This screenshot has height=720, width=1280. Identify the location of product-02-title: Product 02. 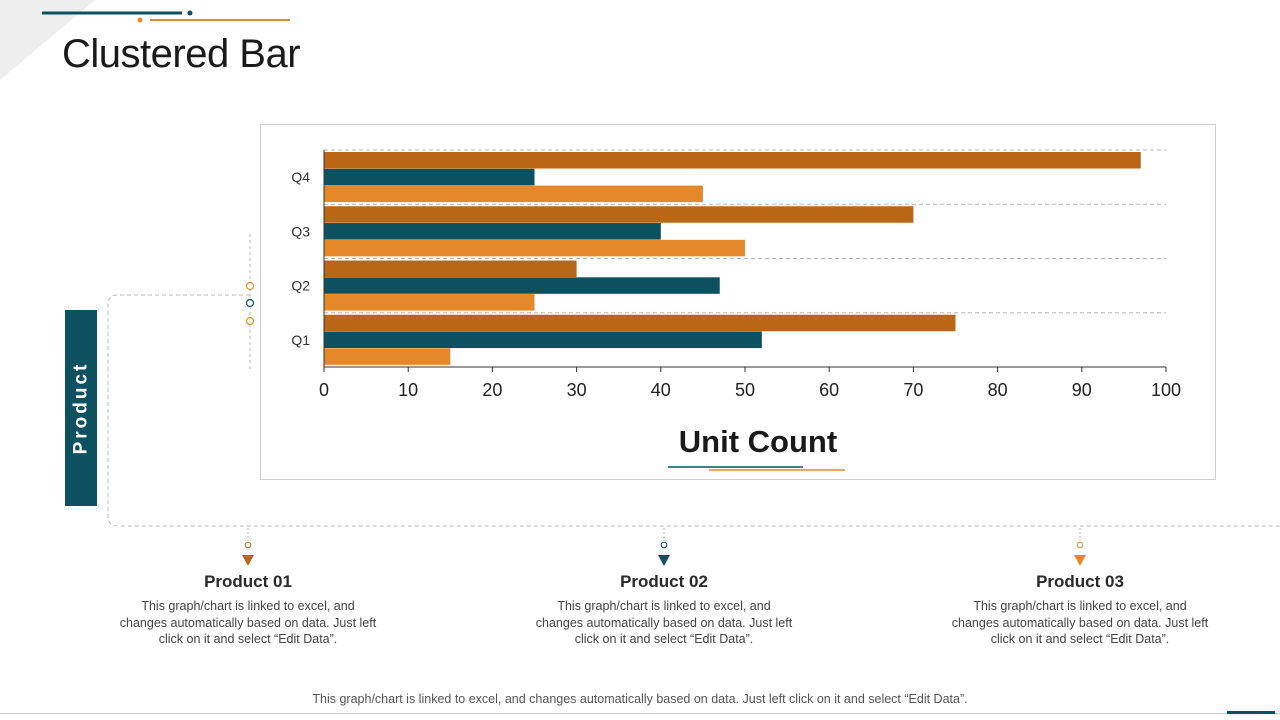
(664, 581).